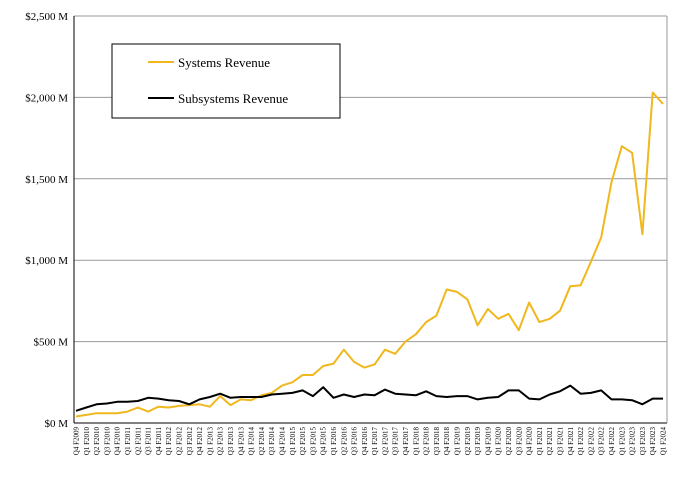 This screenshot has height=480, width=679. I want to click on y-tick-label: $1,500 M, so click(46, 180).